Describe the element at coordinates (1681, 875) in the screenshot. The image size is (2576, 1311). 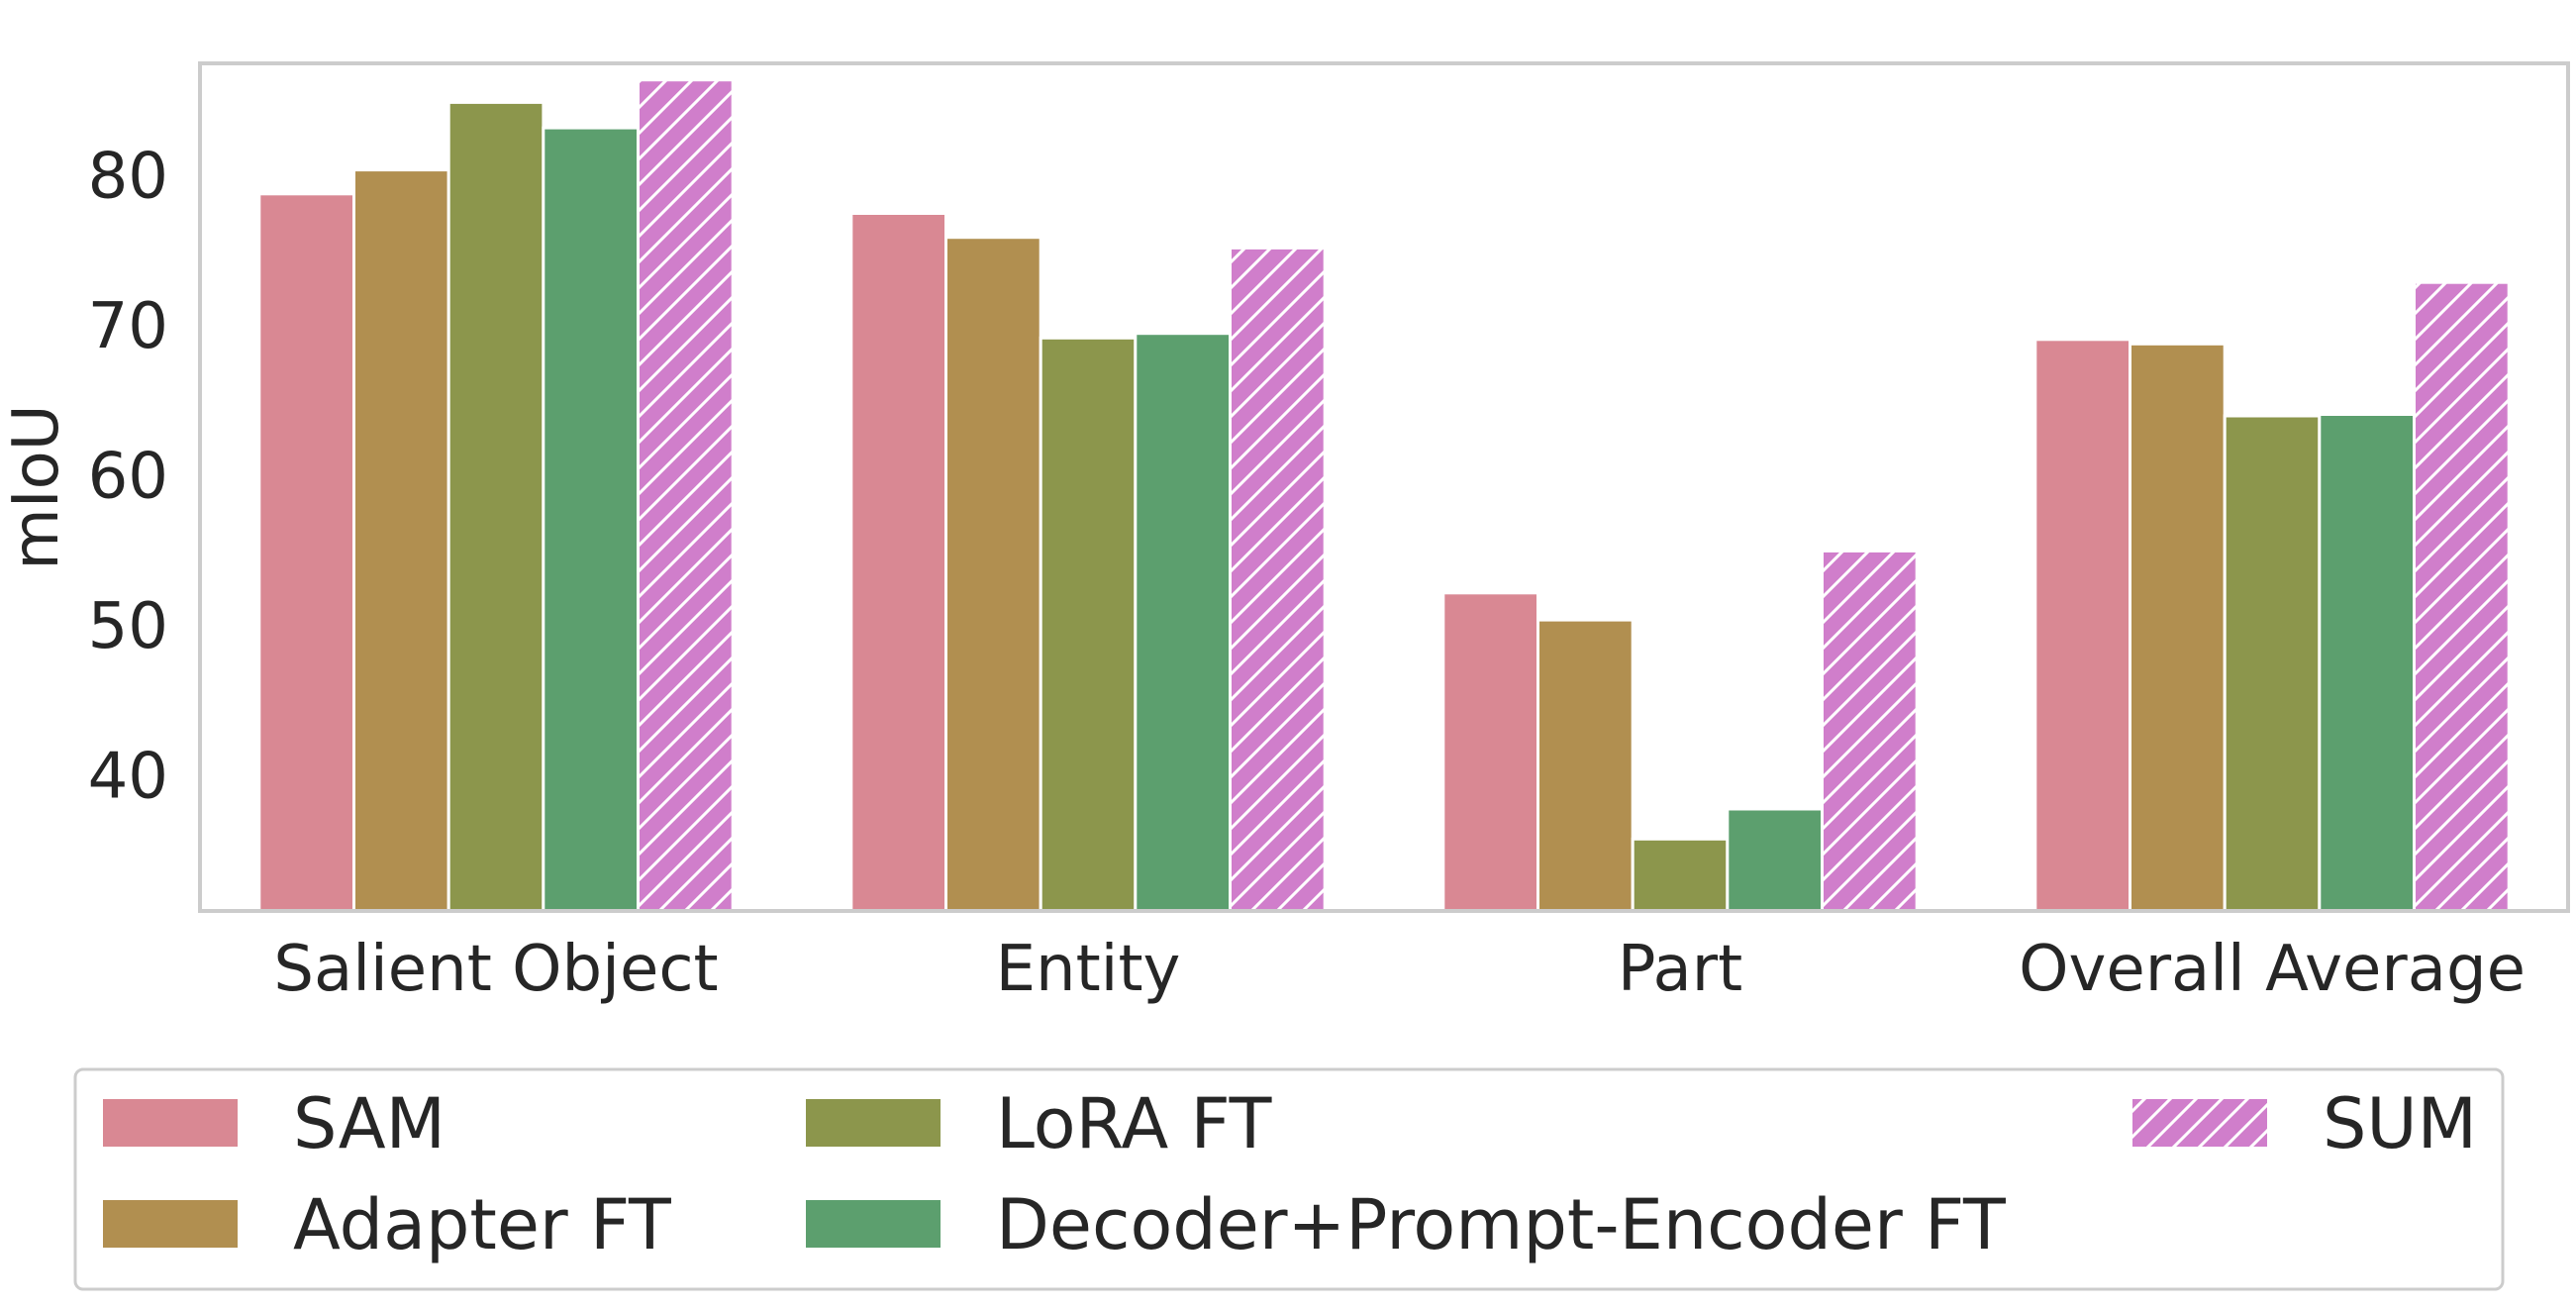
I see `bar-lora-ft-part` at that location.